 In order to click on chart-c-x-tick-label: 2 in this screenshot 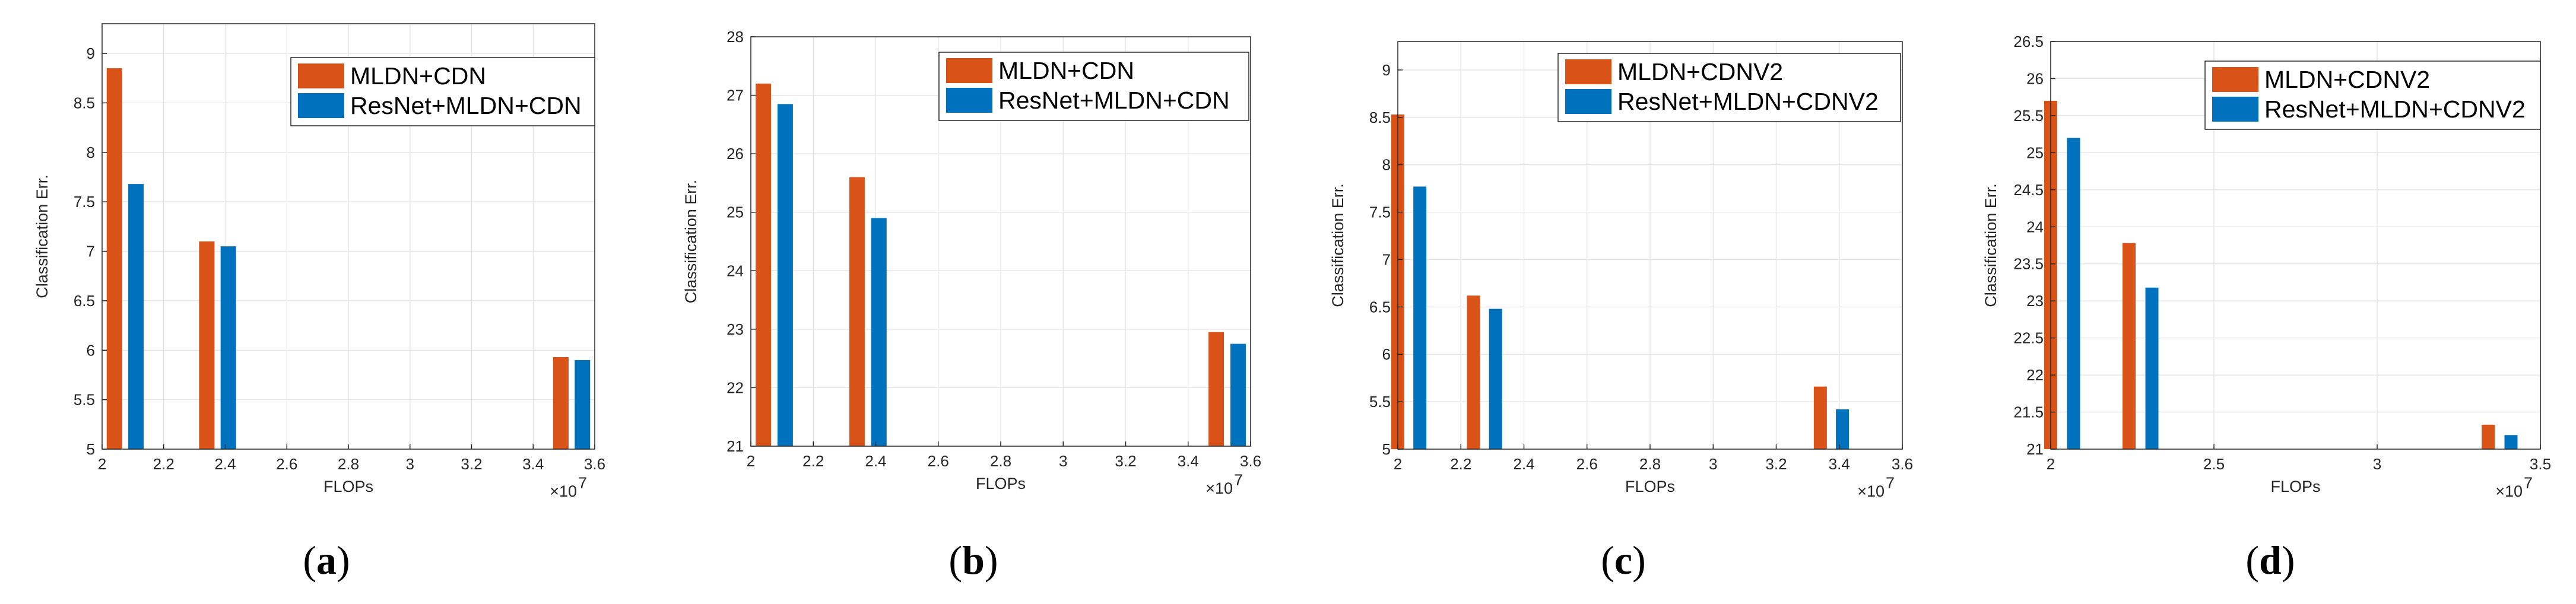, I will do `click(1398, 464)`.